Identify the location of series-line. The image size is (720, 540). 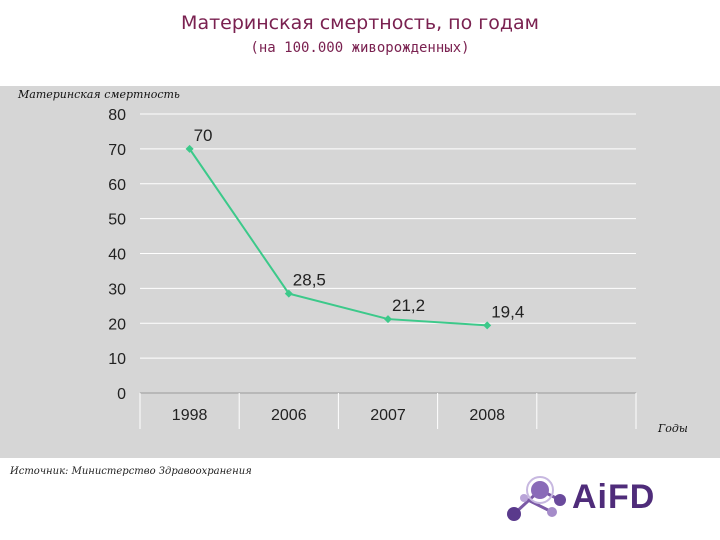
(338, 237).